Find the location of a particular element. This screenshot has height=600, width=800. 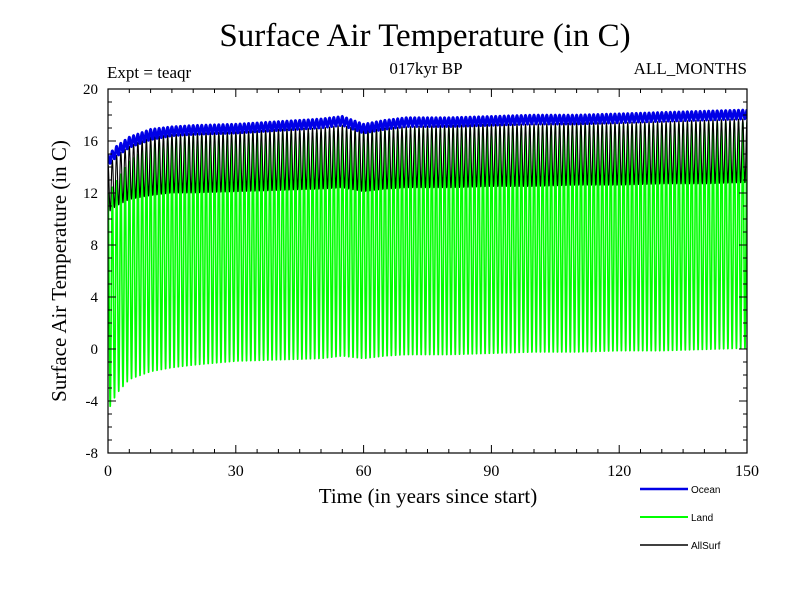

y-tick-label: 16 is located at coordinates (91, 142).